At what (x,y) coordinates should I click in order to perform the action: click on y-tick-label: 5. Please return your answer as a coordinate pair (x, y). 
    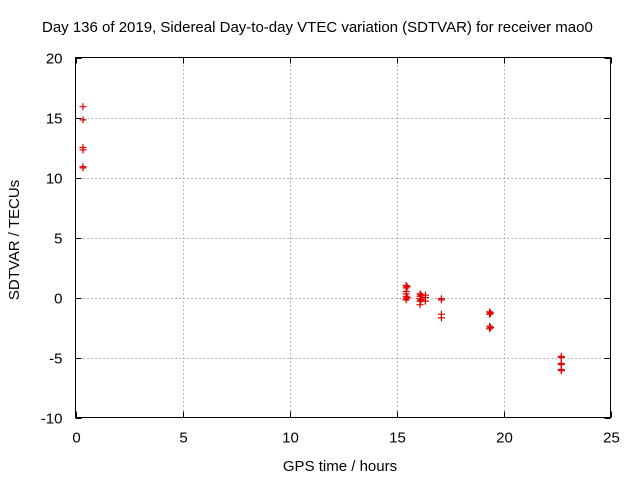
    Looking at the image, I should click on (58, 239).